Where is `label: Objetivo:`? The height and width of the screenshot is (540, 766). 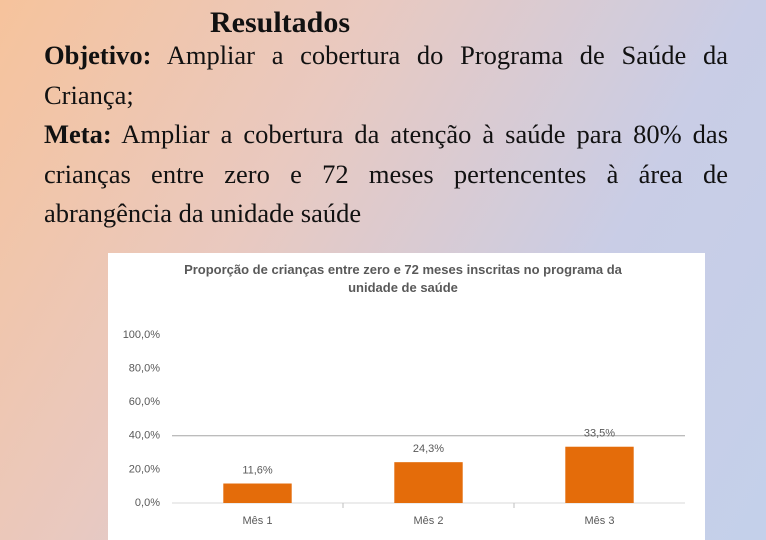
label: Objetivo: is located at coordinates (98, 55).